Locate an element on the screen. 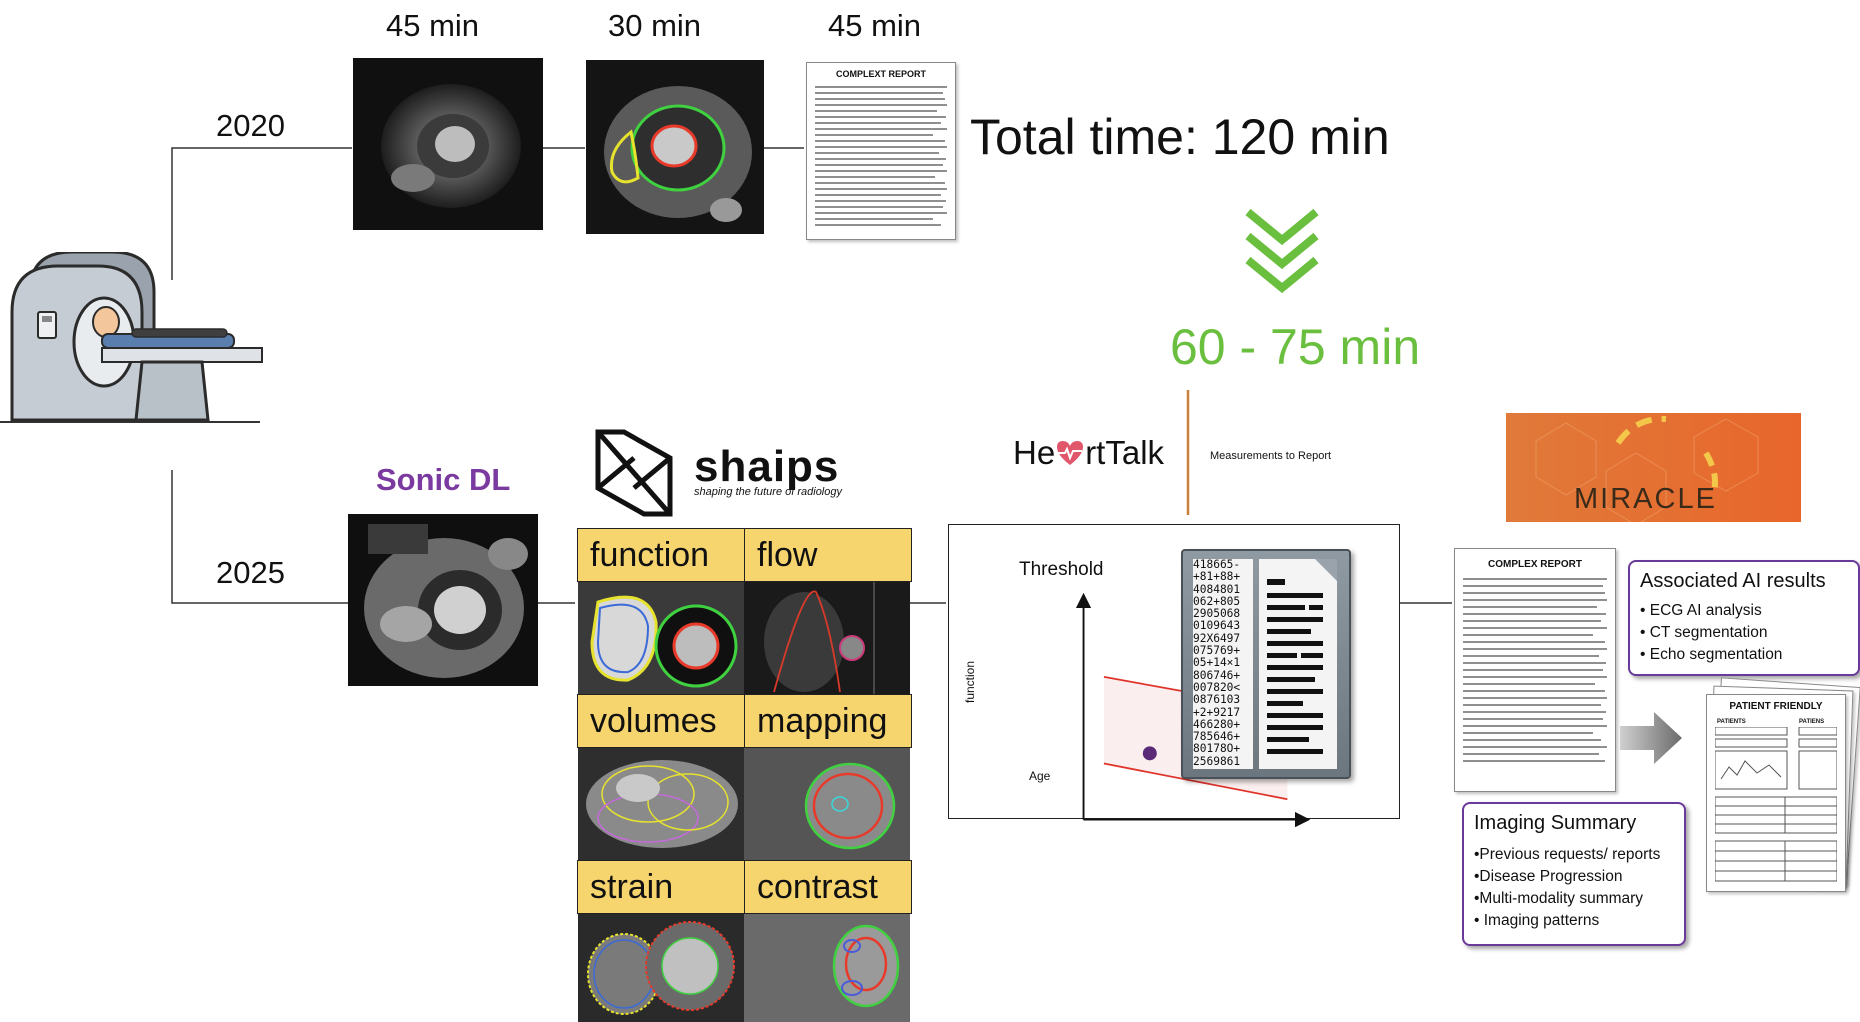  summary-card-item: •Multi-modality summary is located at coordinates (1559, 898).